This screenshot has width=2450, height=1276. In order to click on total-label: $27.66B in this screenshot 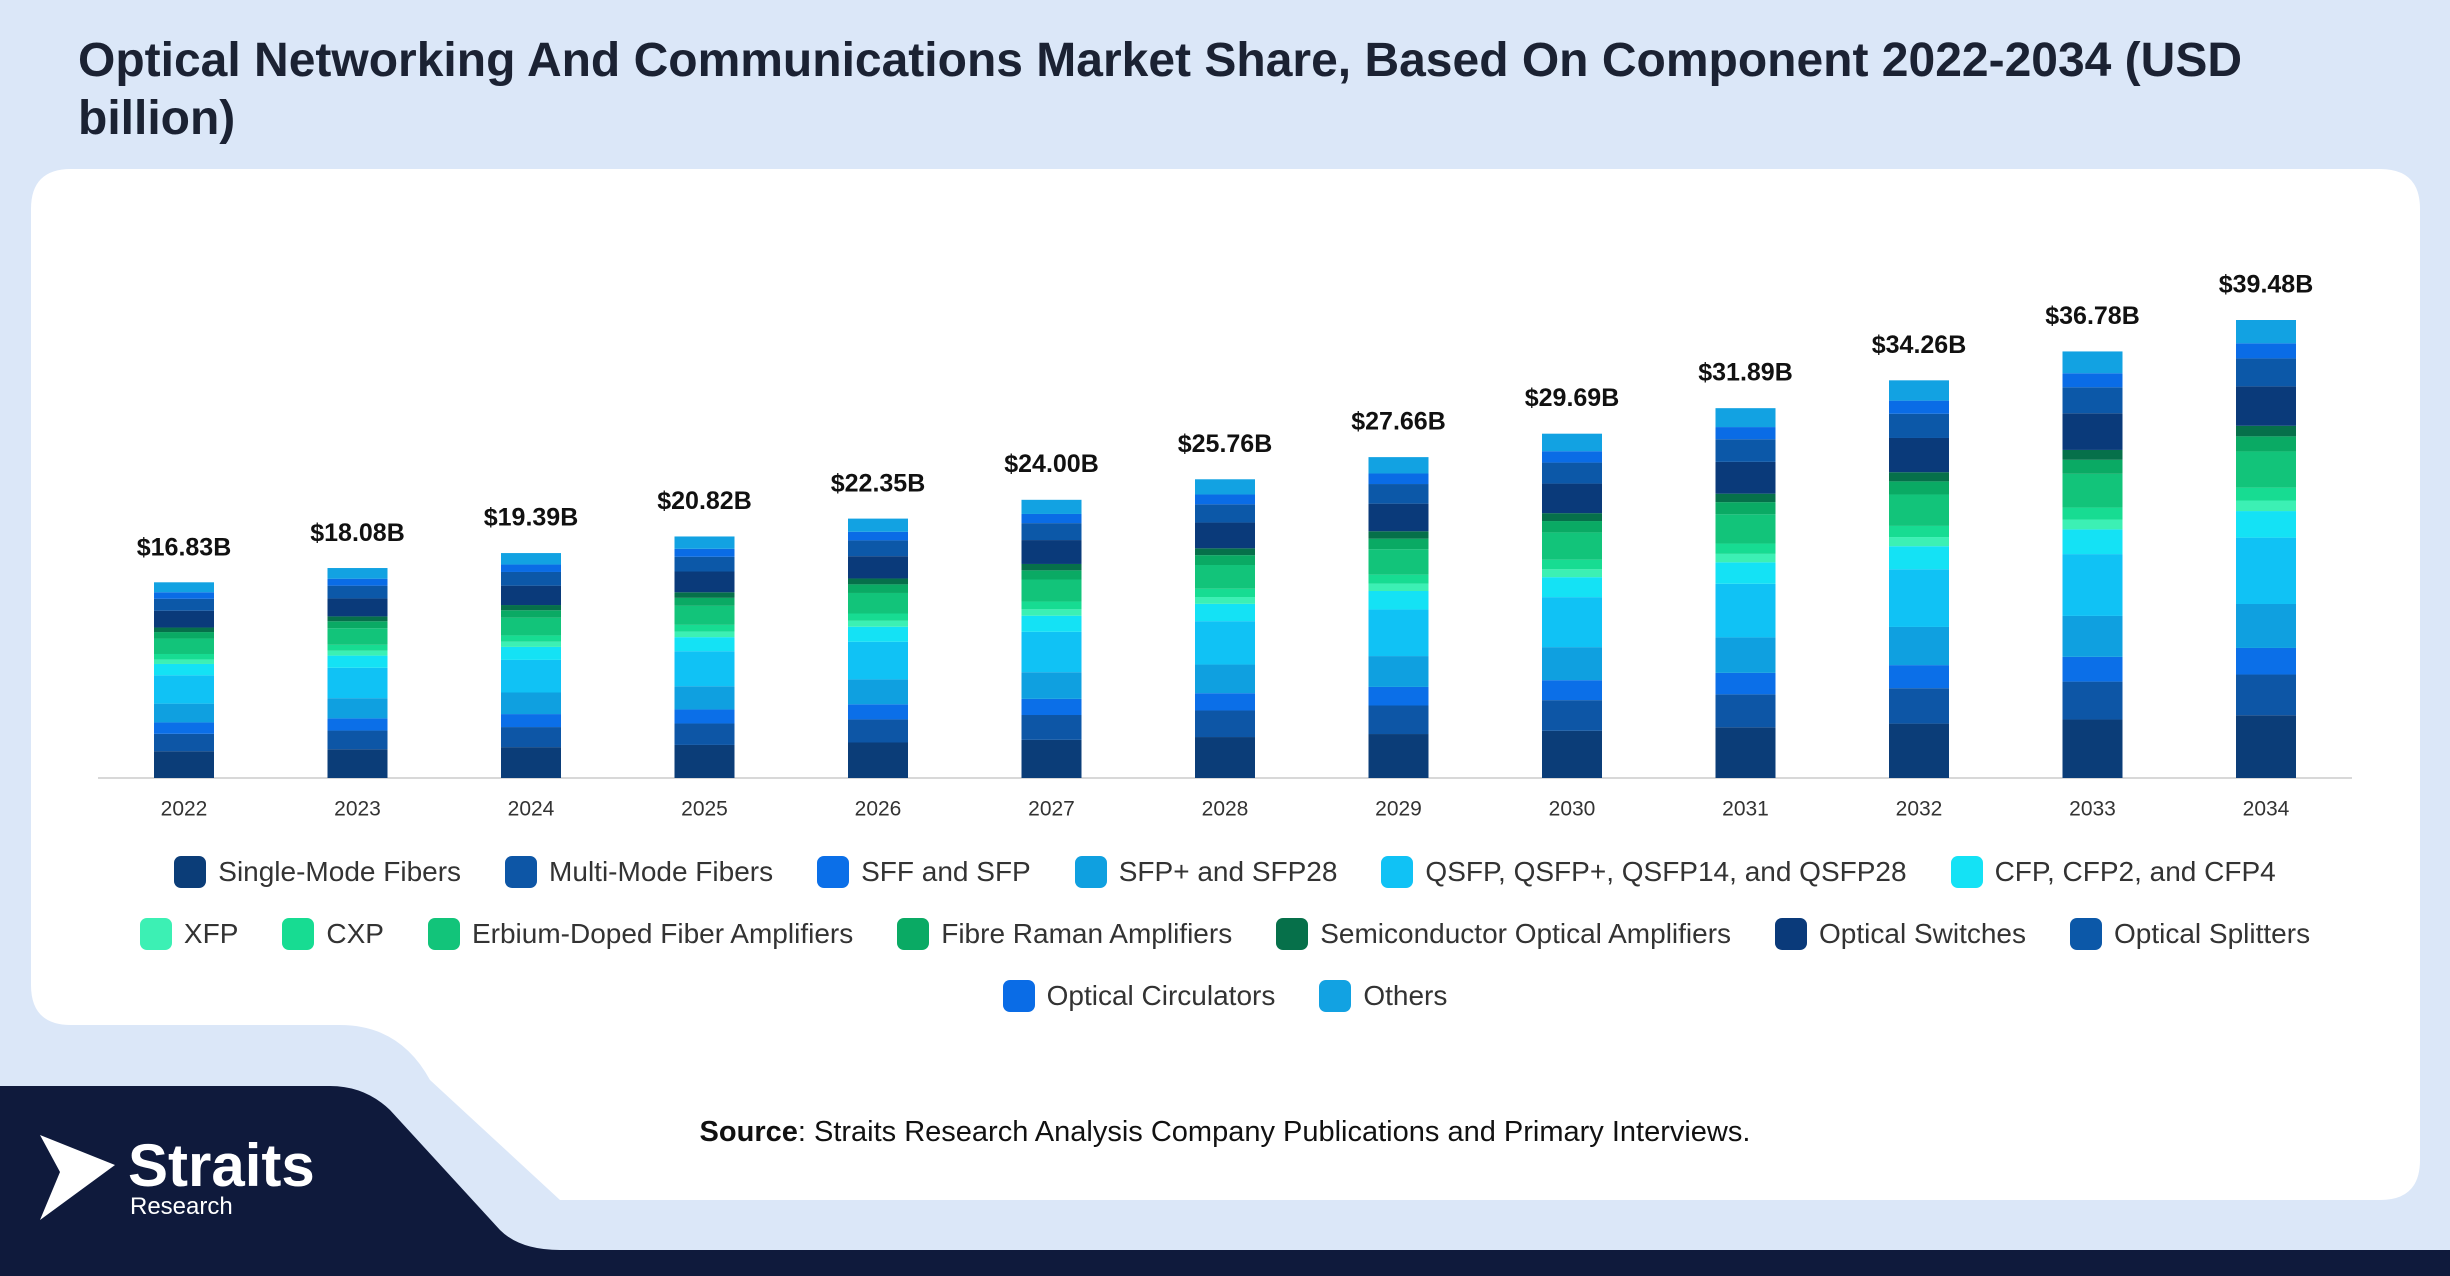, I will do `click(1398, 422)`.